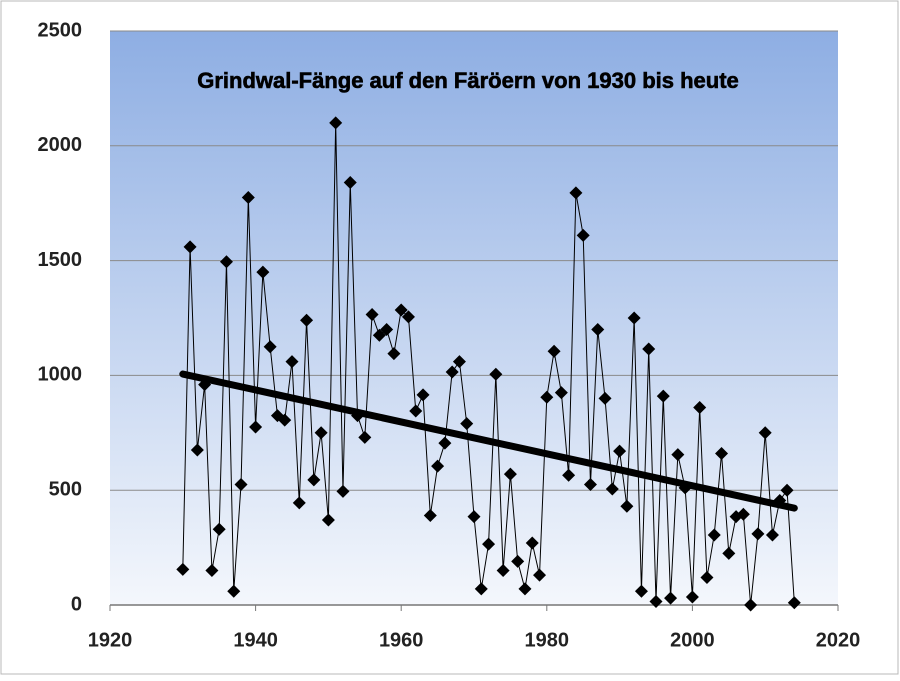 This screenshot has width=900, height=681. Describe the element at coordinates (401, 640) in the screenshot. I see `x-tick-label: 1960` at that location.